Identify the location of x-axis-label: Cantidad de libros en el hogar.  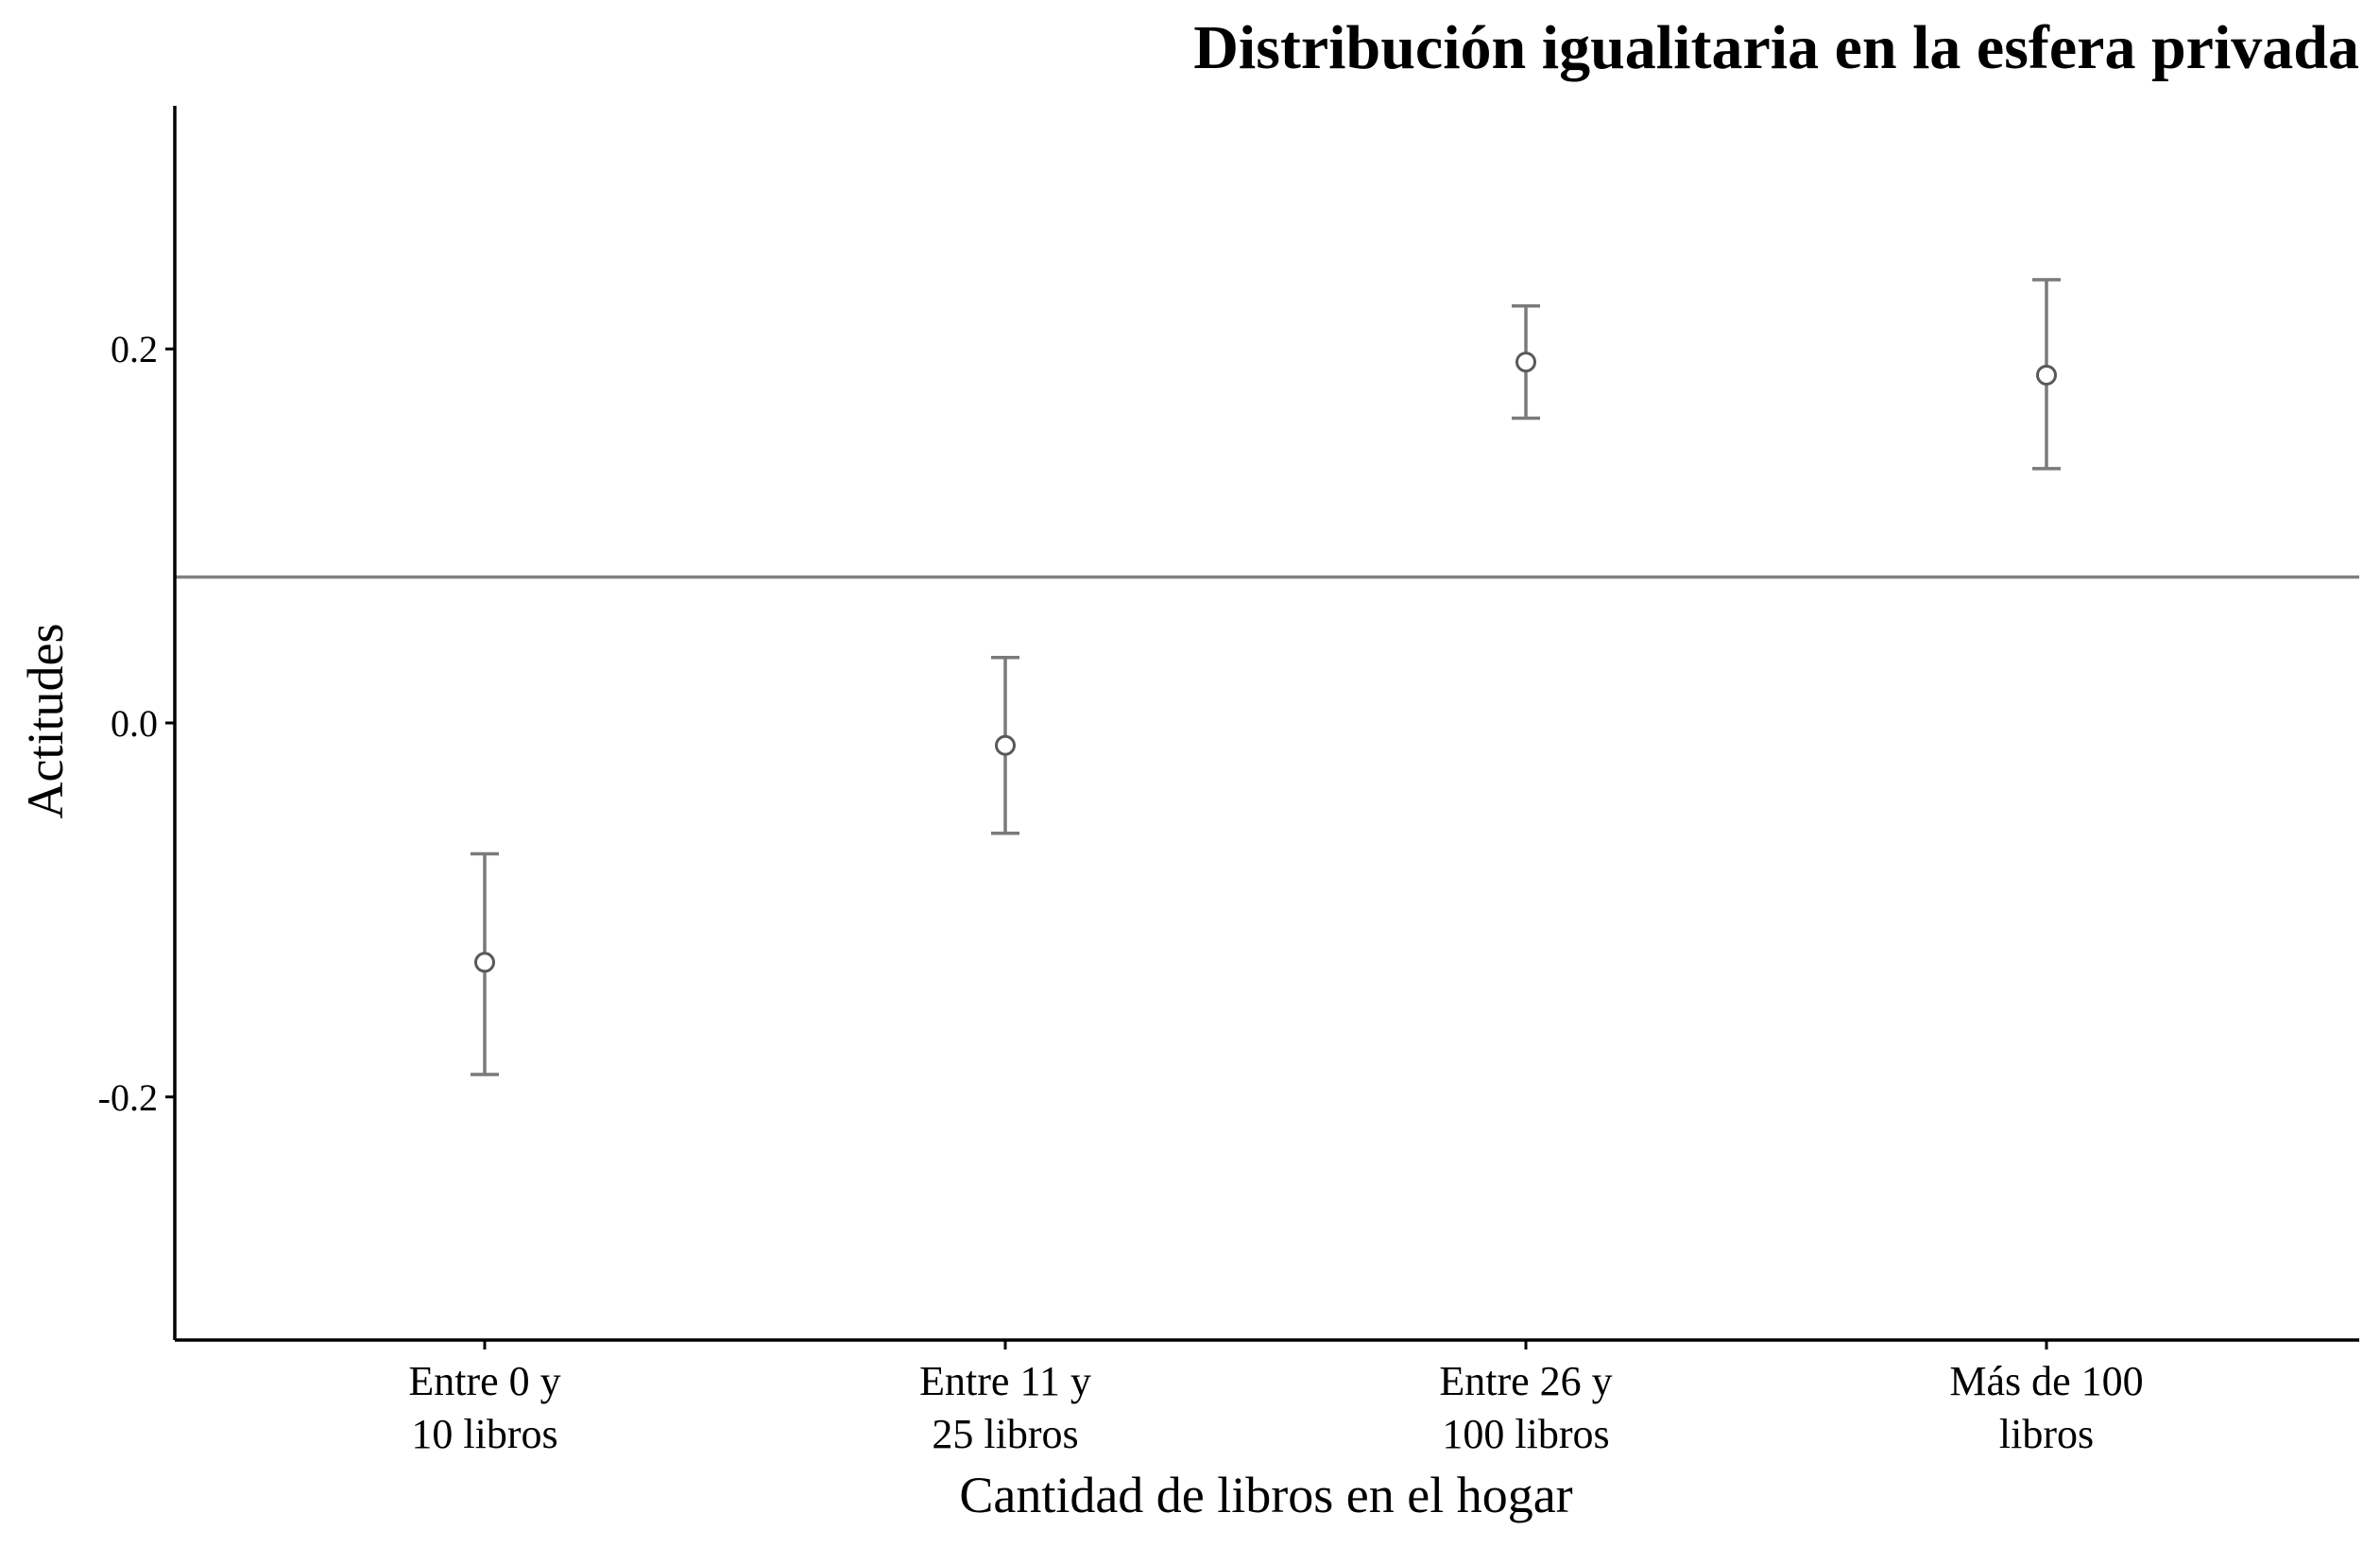
(1265, 1495).